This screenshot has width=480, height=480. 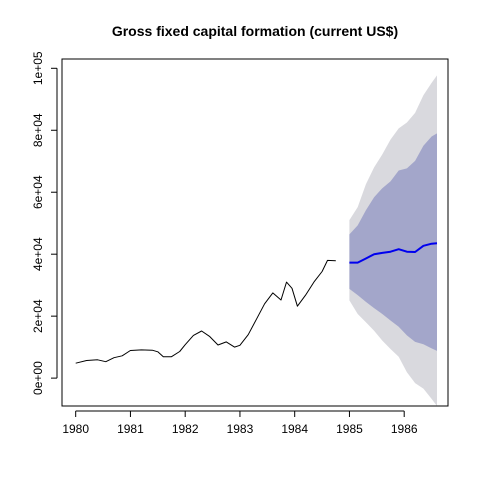 I want to click on y-axis: 0e+00 2e+04 4e+04 6e+04 8e+04 1e+05, so click(x=44, y=223).